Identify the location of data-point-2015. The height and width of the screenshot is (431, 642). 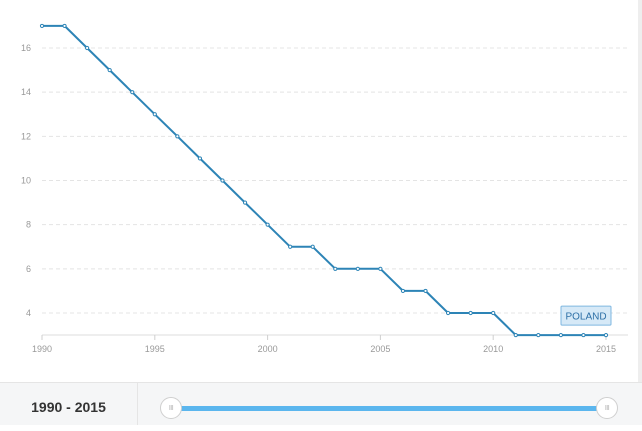
(606, 335).